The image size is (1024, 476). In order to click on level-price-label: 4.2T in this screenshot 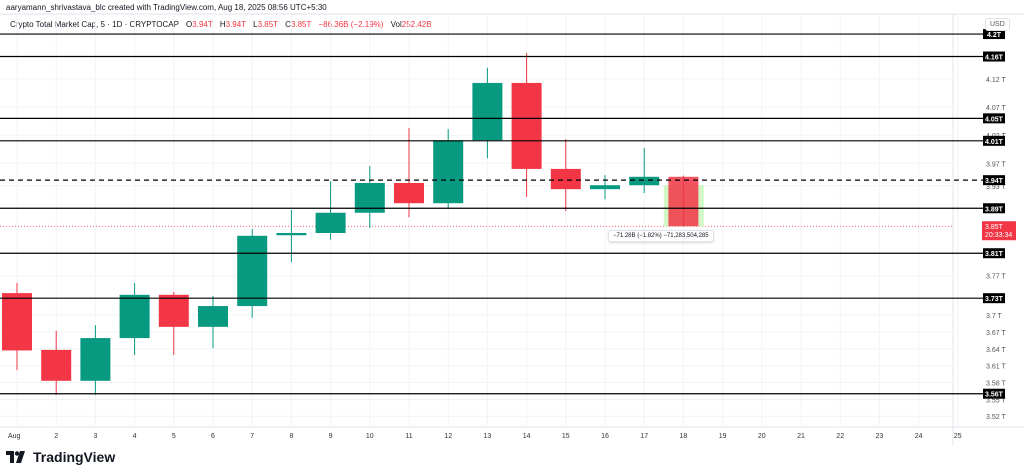, I will do `click(994, 35)`.